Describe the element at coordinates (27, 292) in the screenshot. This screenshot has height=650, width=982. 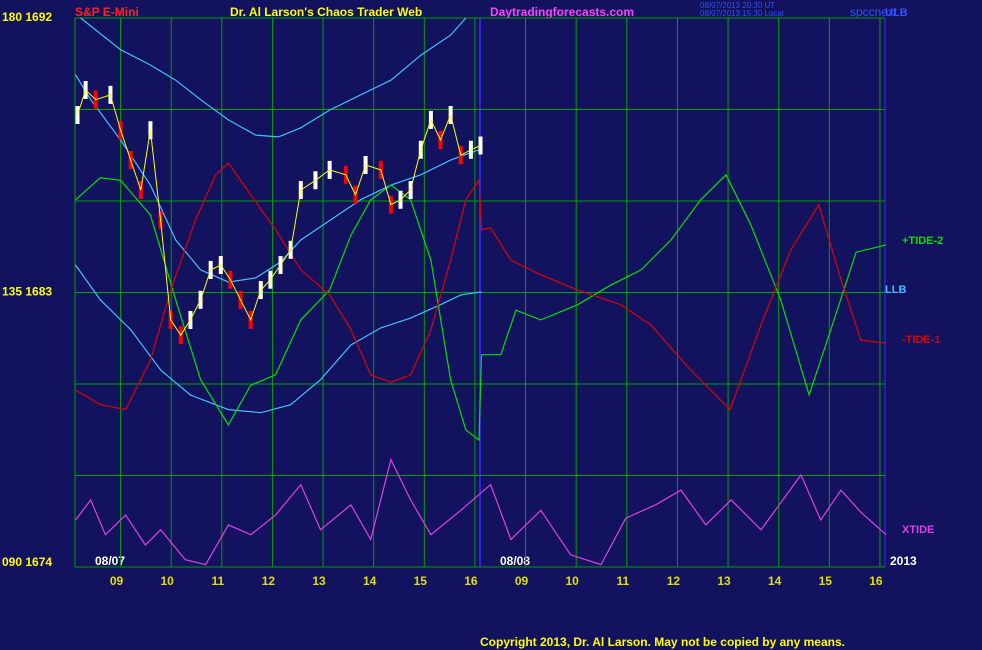
I see `y-tick-label: 135 1683` at that location.